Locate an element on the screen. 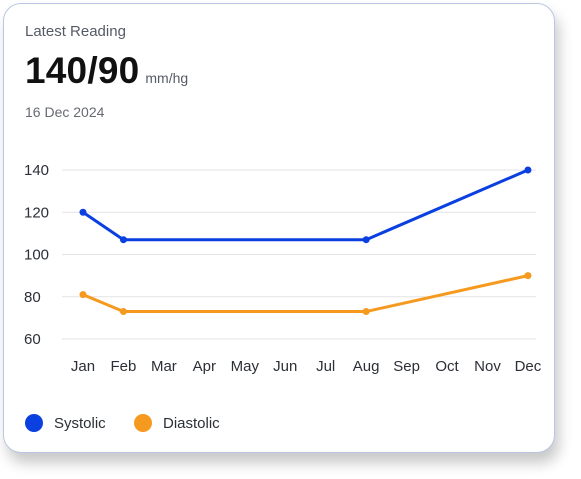 This screenshot has height=479, width=581. x-tick-label-jun: Jun is located at coordinates (285, 366).